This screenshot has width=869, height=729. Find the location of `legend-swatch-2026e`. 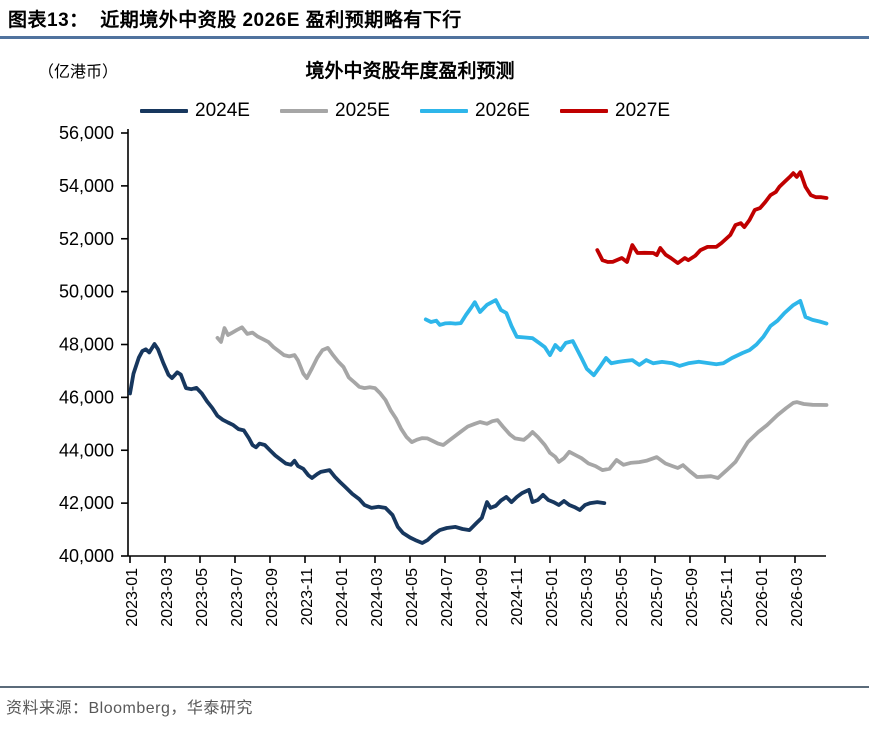

legend-swatch-2026e is located at coordinates (444, 111).